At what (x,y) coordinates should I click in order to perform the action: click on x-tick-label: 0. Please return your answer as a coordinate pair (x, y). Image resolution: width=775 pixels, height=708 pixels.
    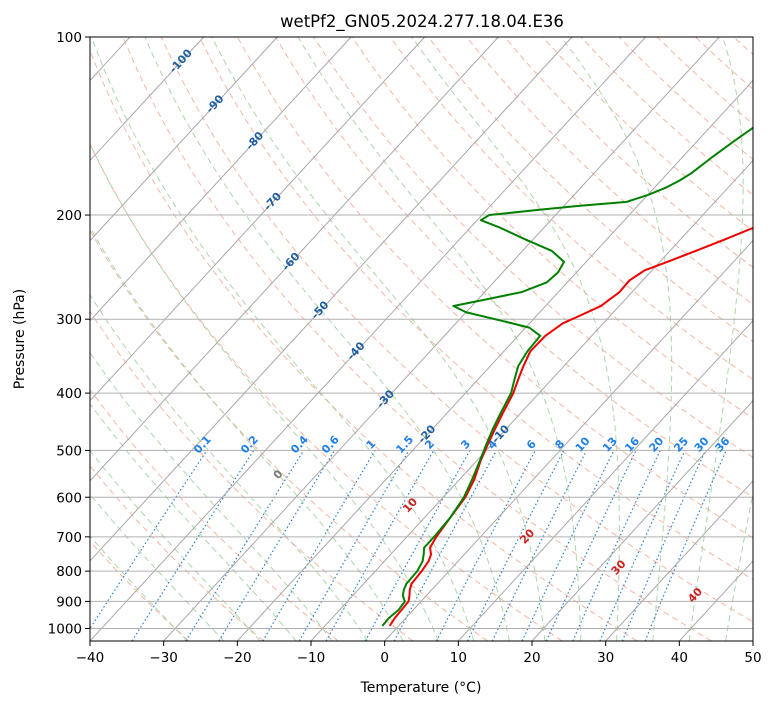
    Looking at the image, I should click on (384, 658).